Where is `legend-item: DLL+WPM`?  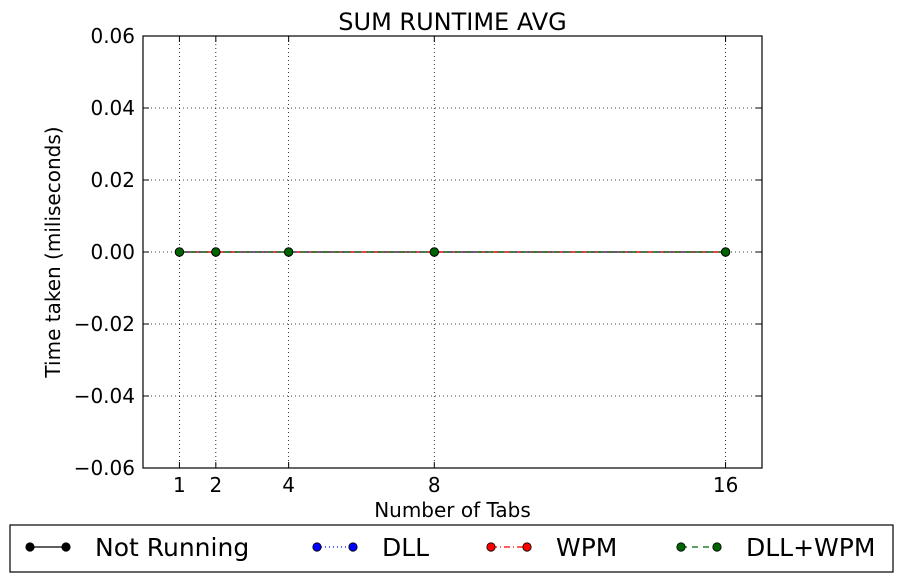
legend-item: DLL+WPM is located at coordinates (775, 547).